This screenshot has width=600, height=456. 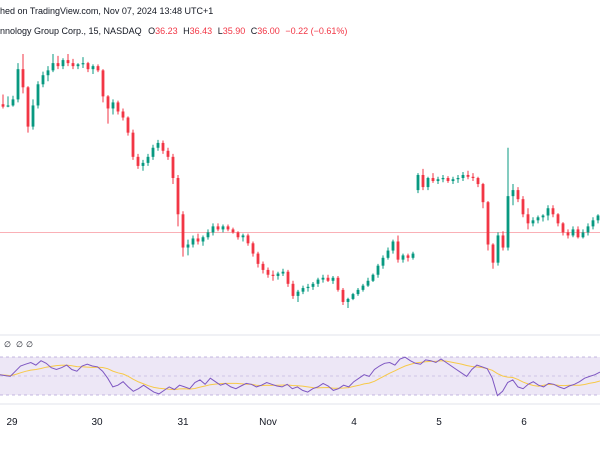 I want to click on rsi-pane: ∅ ∅ ∅, so click(x=300, y=368).